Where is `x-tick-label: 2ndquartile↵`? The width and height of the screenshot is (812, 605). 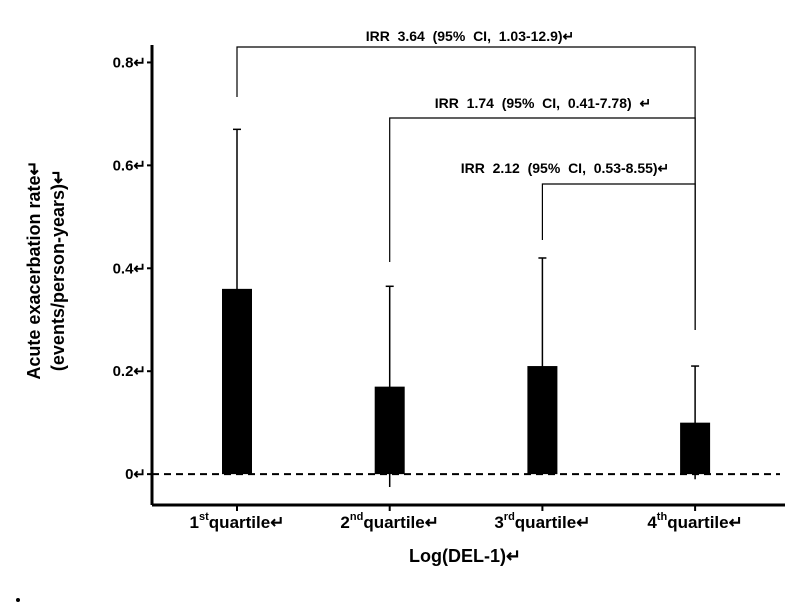 x-tick-label: 2ndquartile↵ is located at coordinates (389, 521).